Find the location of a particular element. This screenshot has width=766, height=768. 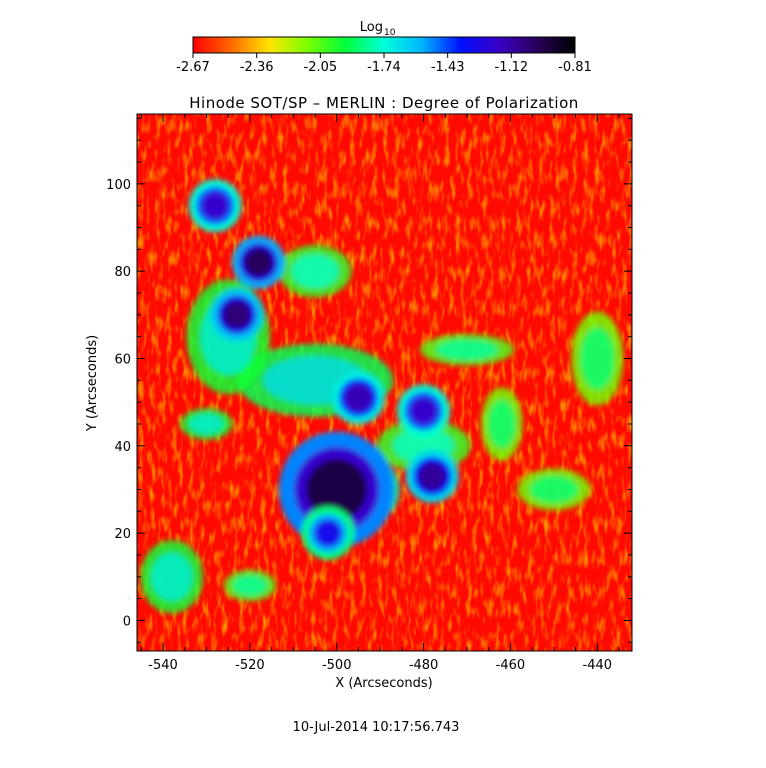

x-tick-label: -480 is located at coordinates (424, 665).